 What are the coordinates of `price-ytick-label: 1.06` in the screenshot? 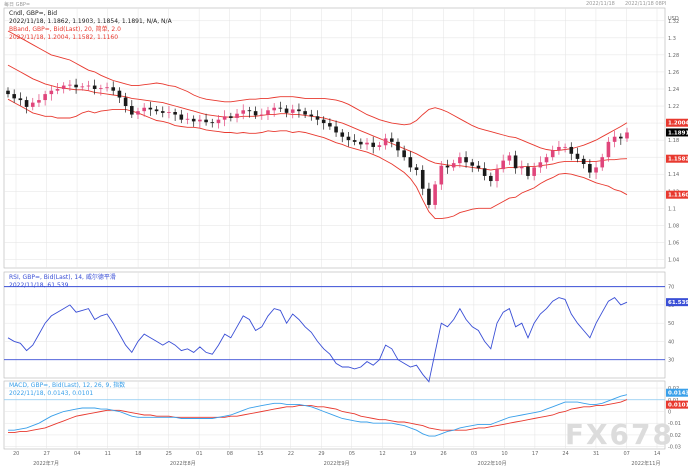 It's located at (673, 243).